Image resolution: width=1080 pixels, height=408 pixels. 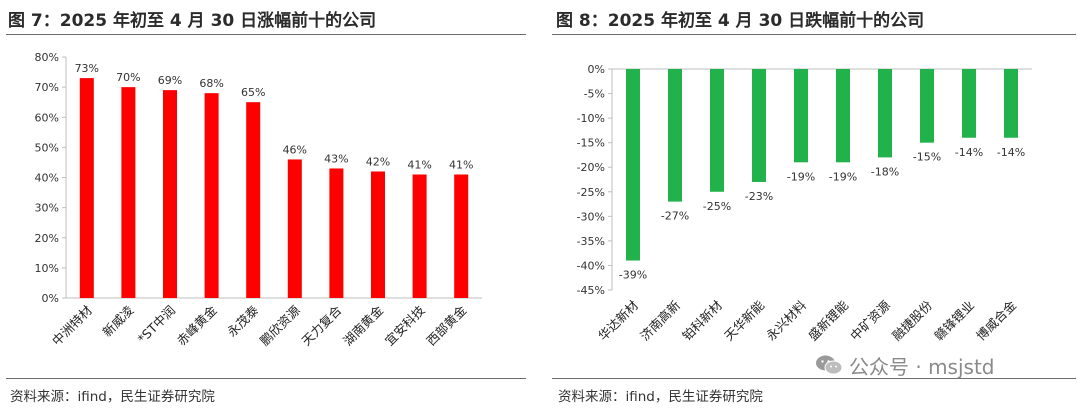 What do you see at coordinates (192, 21) in the screenshot?
I see `left-chart-title: 图 7：2025 年初至 4 月 30 日涨幅前十的公司` at bounding box center [192, 21].